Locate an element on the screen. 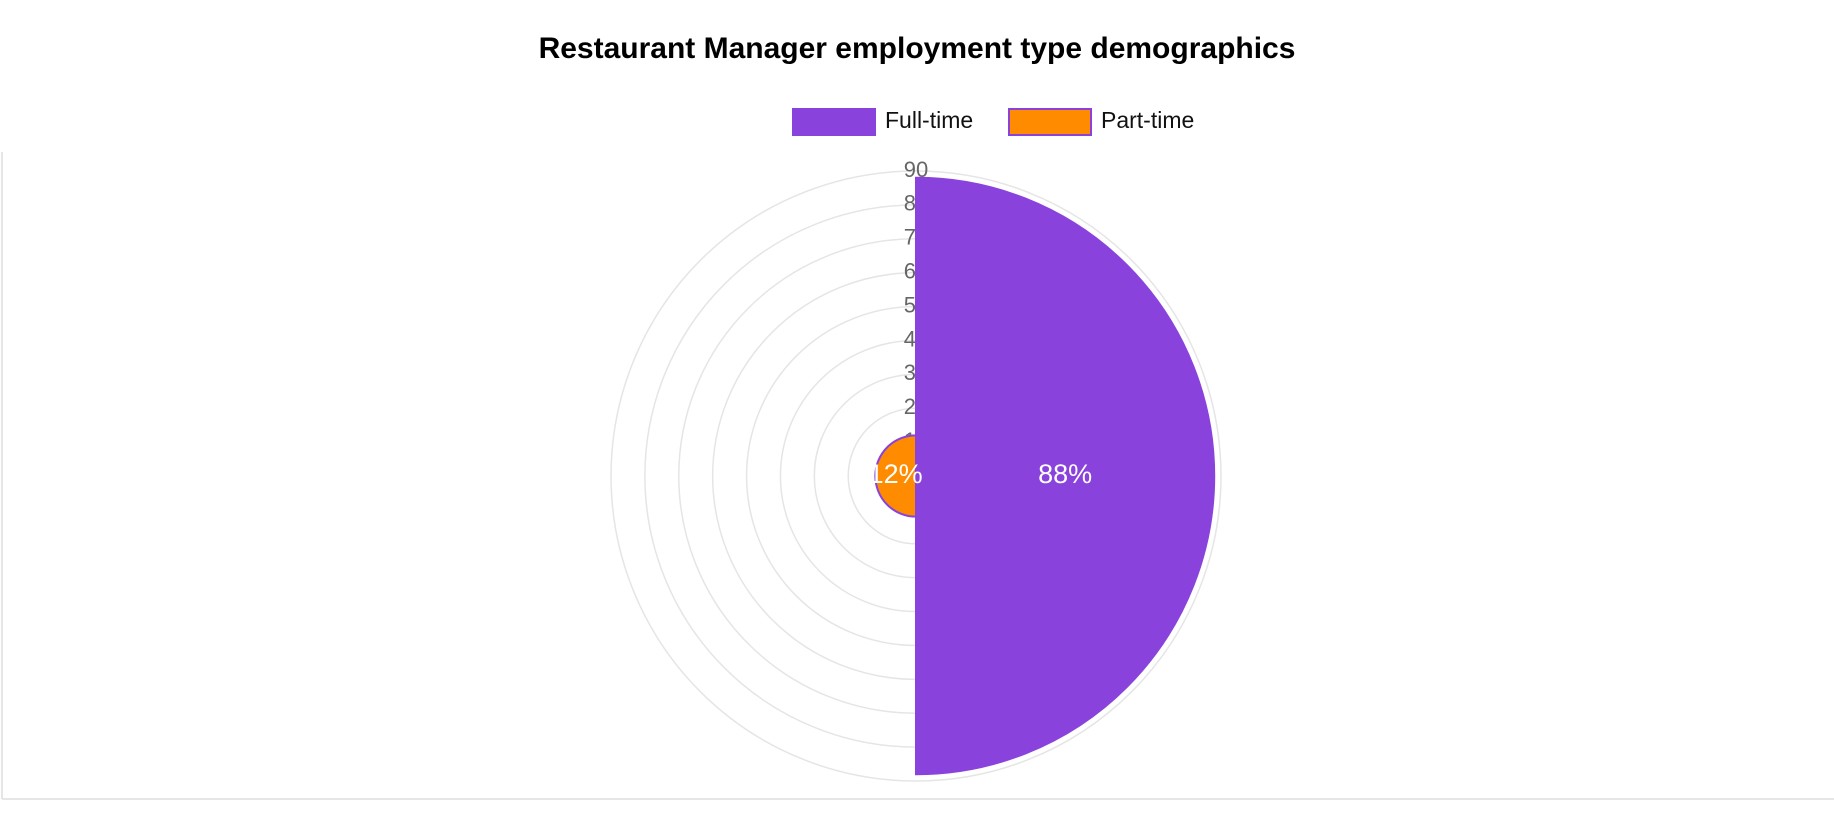  legend-label: Part-time is located at coordinates (1147, 120).